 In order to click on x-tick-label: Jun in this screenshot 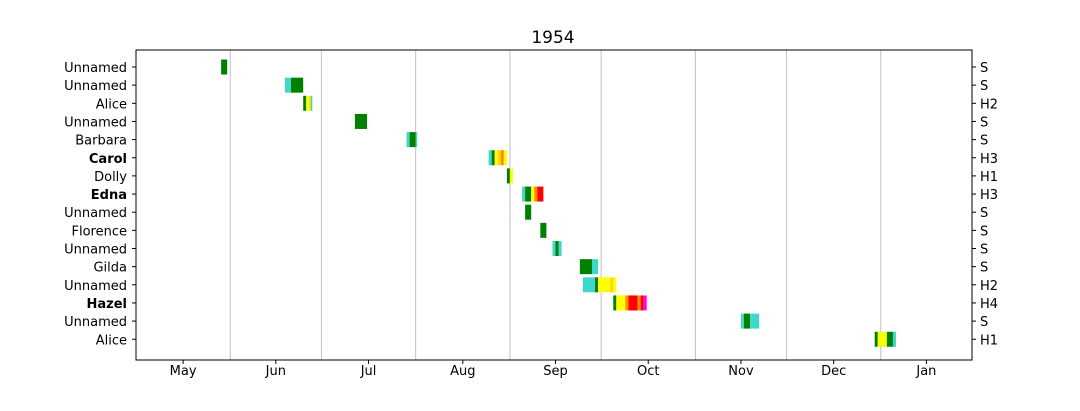, I will do `click(275, 371)`.